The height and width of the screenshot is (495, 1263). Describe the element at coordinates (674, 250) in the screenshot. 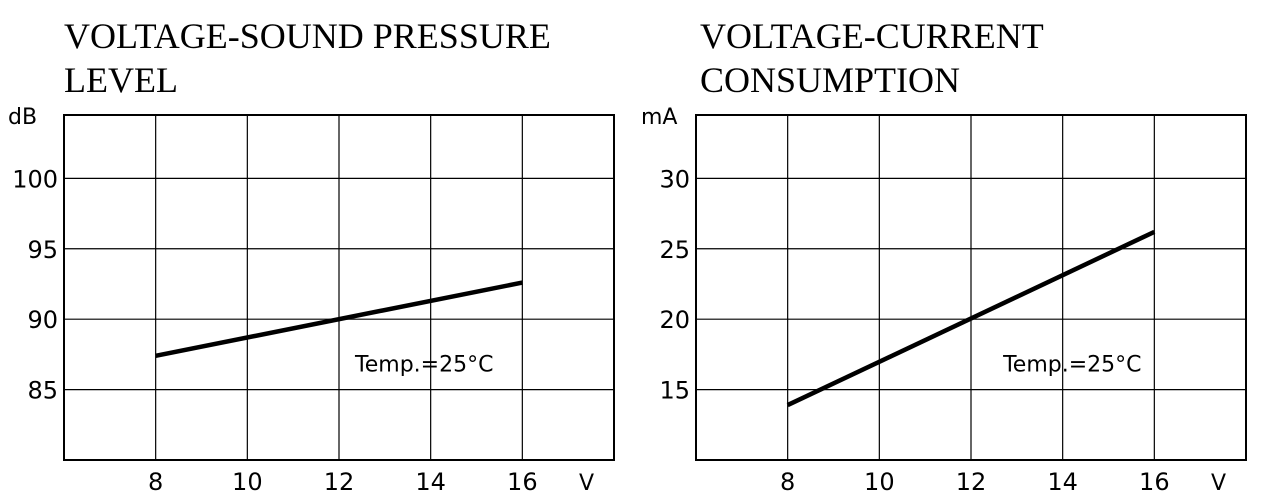

I see `y-tick-label: 25` at that location.